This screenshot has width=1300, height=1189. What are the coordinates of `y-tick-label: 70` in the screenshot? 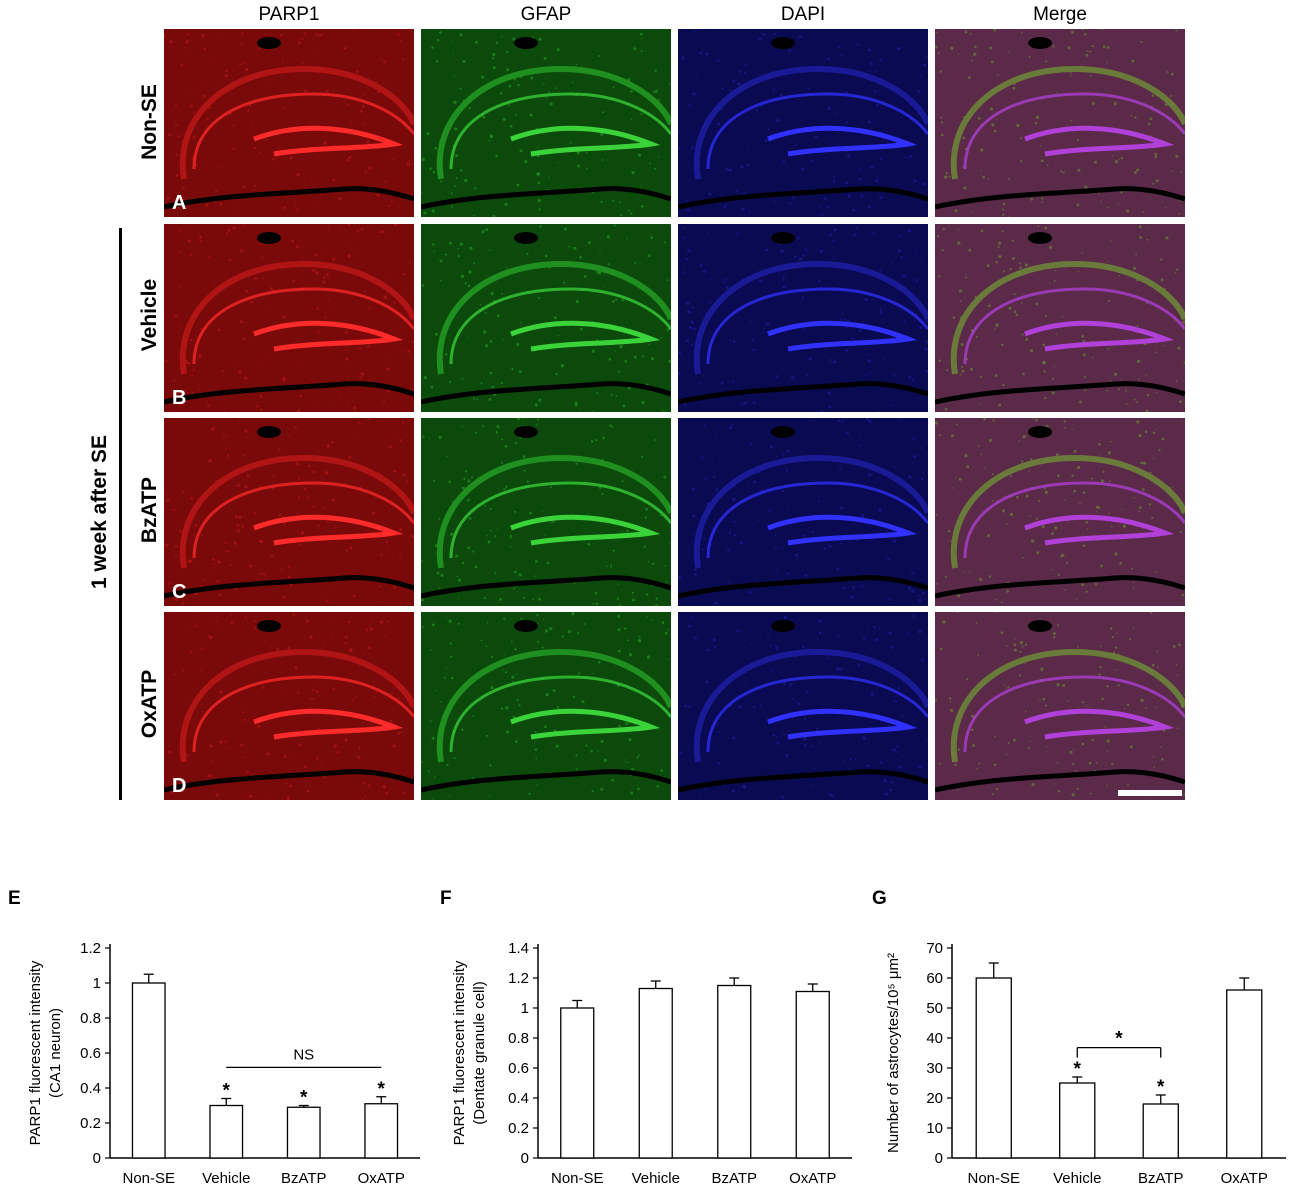 It's located at (934, 948).